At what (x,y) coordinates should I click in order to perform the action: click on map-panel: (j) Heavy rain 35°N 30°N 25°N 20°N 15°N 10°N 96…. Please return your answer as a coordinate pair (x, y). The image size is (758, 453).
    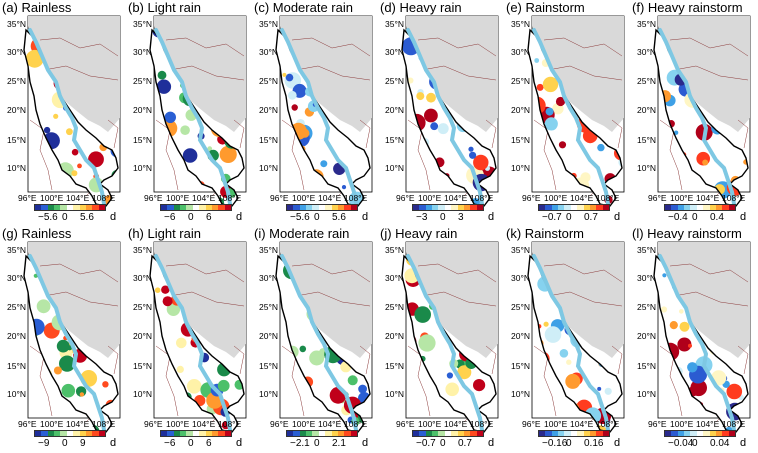
    Looking at the image, I should click on (441, 339).